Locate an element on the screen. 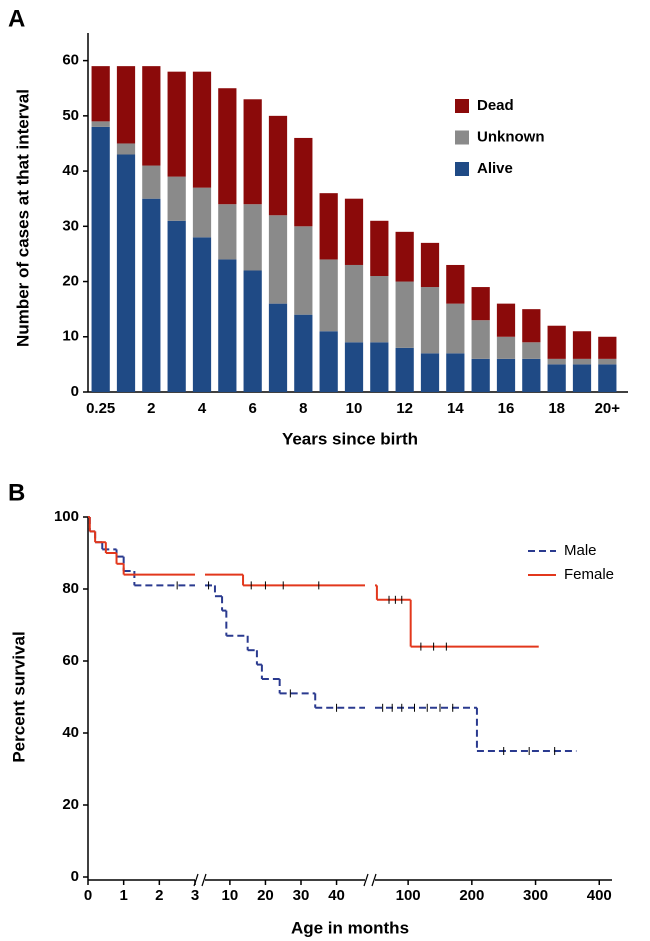 The image size is (650, 941). x-tick-label: 1 is located at coordinates (123, 895).